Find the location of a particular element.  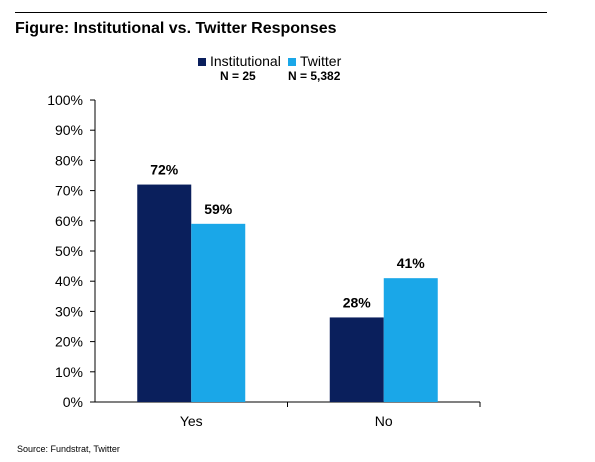

y-tick-label: 30% is located at coordinates (69, 311).